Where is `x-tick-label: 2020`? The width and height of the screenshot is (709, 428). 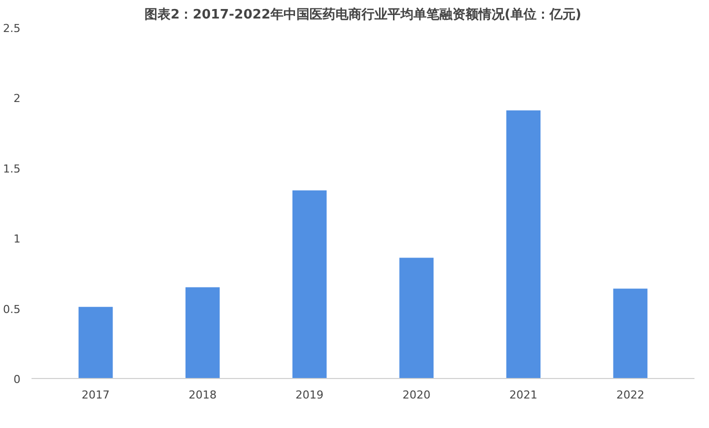 x-tick-label: 2020 is located at coordinates (416, 395).